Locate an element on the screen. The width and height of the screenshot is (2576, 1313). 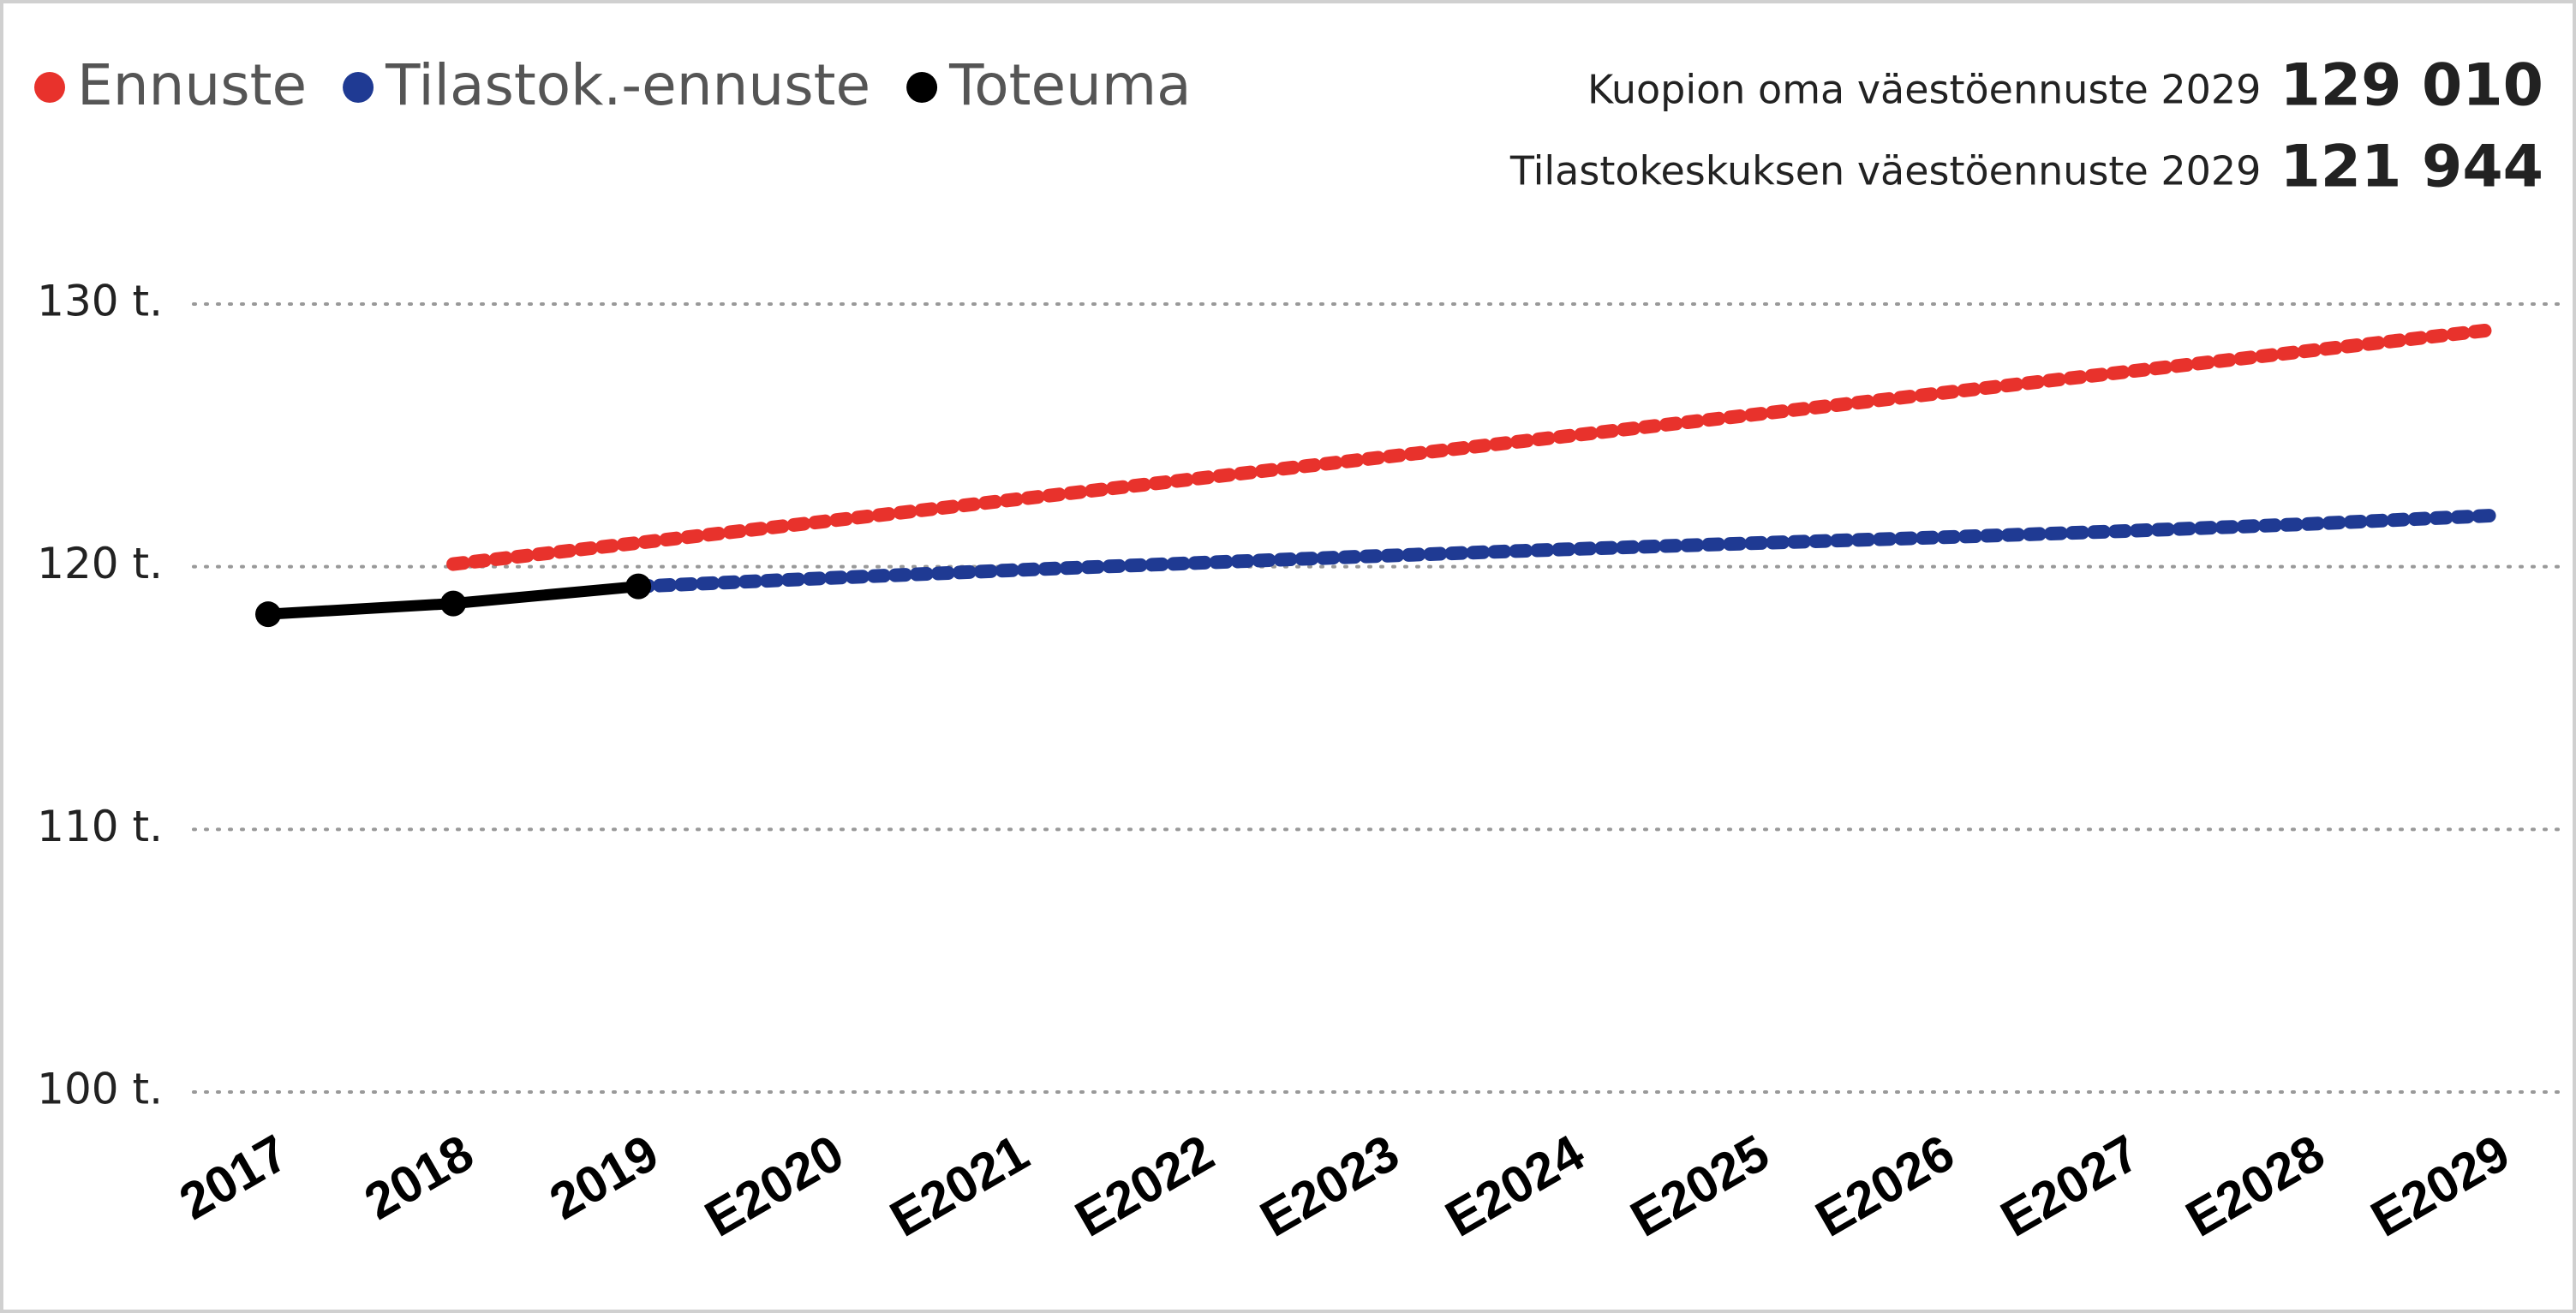
legend-label: Toteuma is located at coordinates (1070, 85).